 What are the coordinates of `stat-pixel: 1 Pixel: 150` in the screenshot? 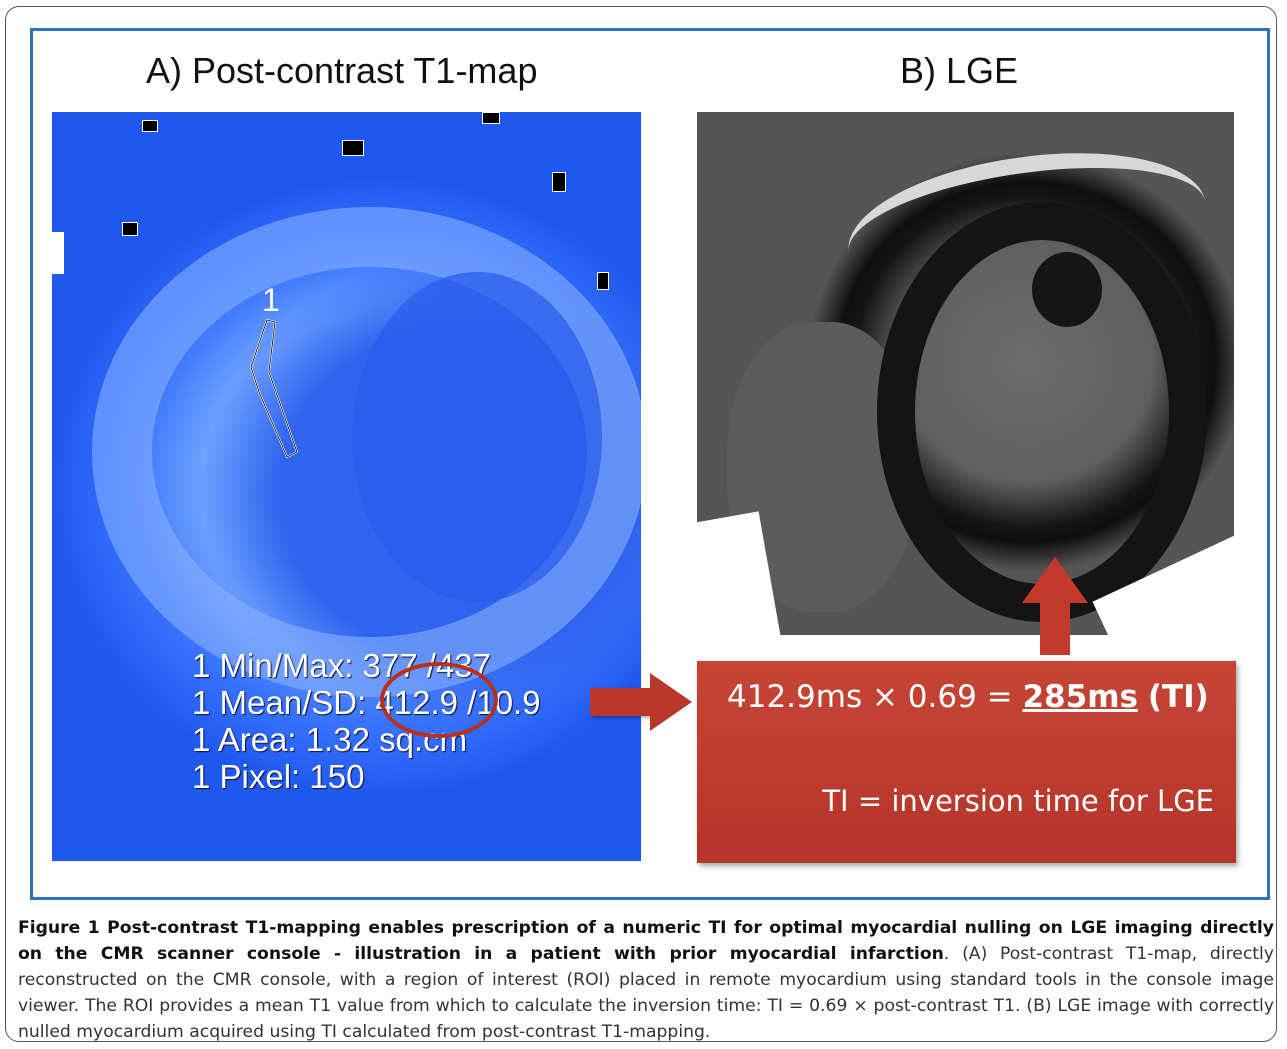 It's located at (278, 776).